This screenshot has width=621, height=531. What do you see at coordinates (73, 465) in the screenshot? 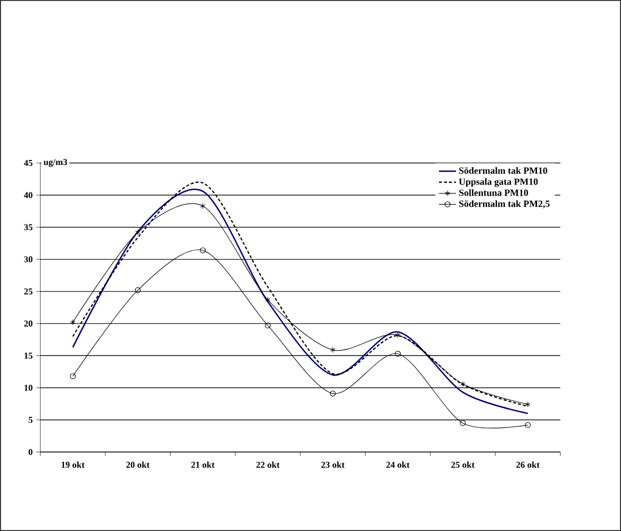
I see `x-tick-label: 19 okt` at bounding box center [73, 465].